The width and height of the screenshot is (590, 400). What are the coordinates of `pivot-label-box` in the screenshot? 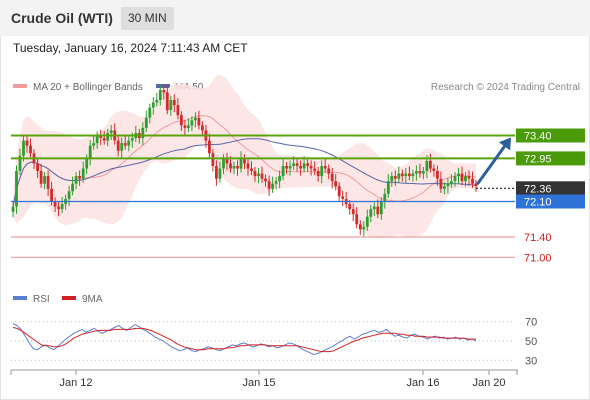 It's located at (550, 201).